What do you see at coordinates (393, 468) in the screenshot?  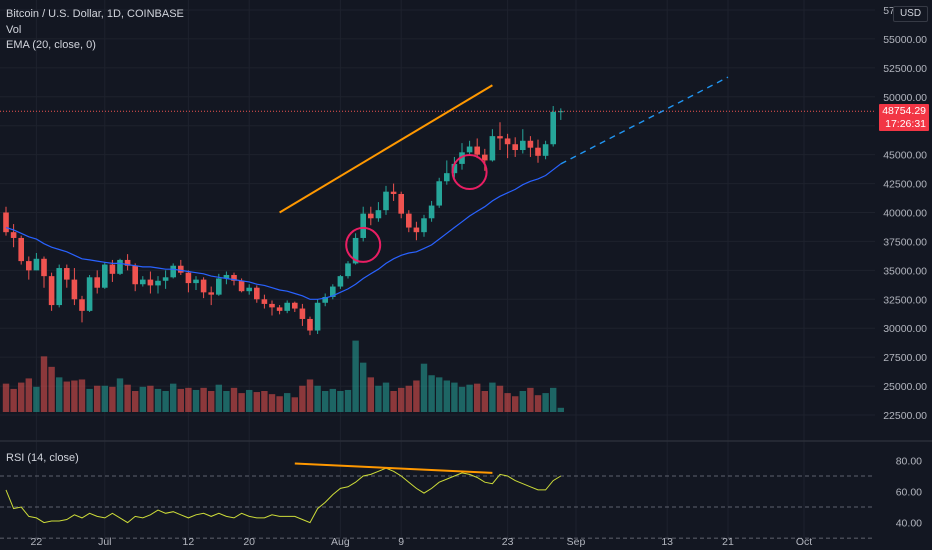 I see `rsi-trendline` at bounding box center [393, 468].